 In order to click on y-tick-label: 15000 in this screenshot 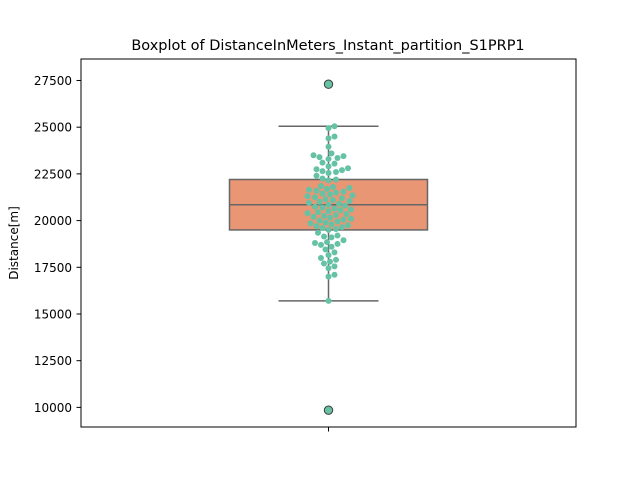, I will do `click(53, 314)`.